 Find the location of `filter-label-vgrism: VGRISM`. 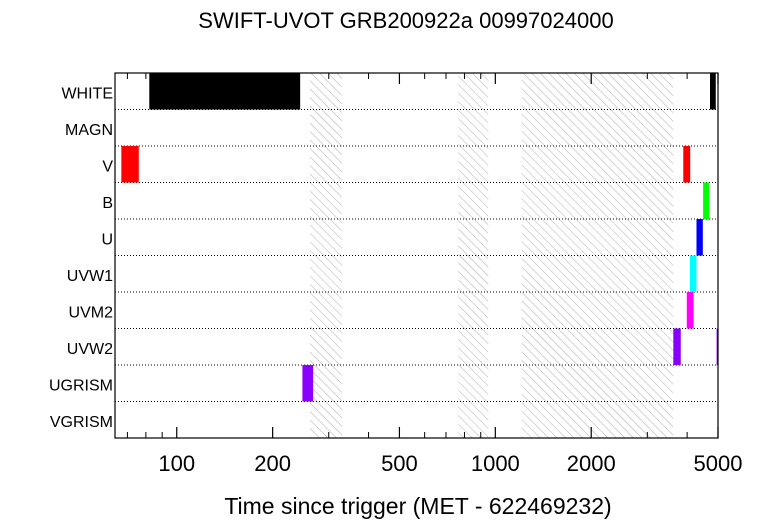

filter-label-vgrism: VGRISM is located at coordinates (81, 422).